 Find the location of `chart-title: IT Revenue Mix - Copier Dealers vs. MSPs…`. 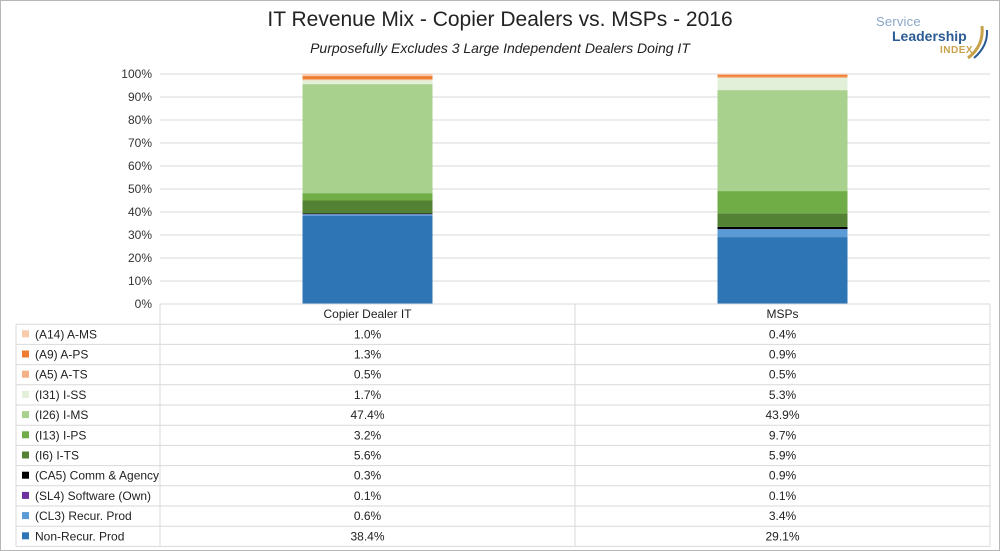

chart-title: IT Revenue Mix - Copier Dealers vs. MSPs… is located at coordinates (500, 19).